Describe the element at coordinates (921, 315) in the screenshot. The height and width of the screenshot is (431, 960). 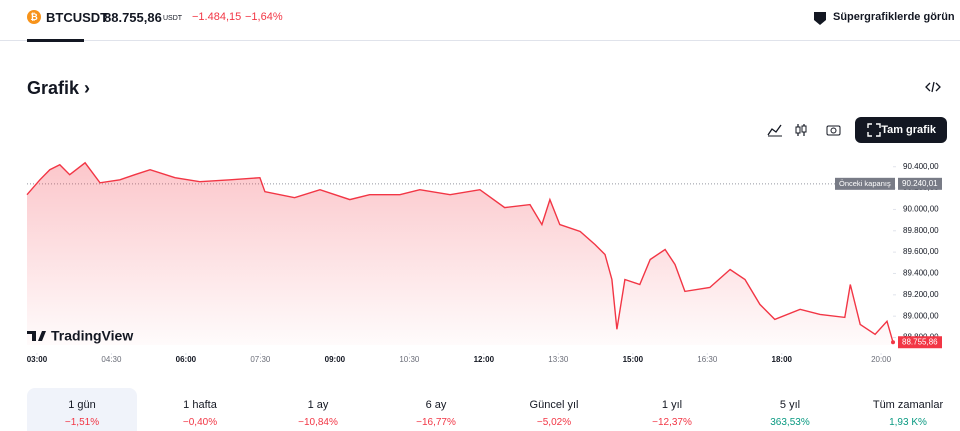
I see `y-tick-label: 89.000,00` at that location.